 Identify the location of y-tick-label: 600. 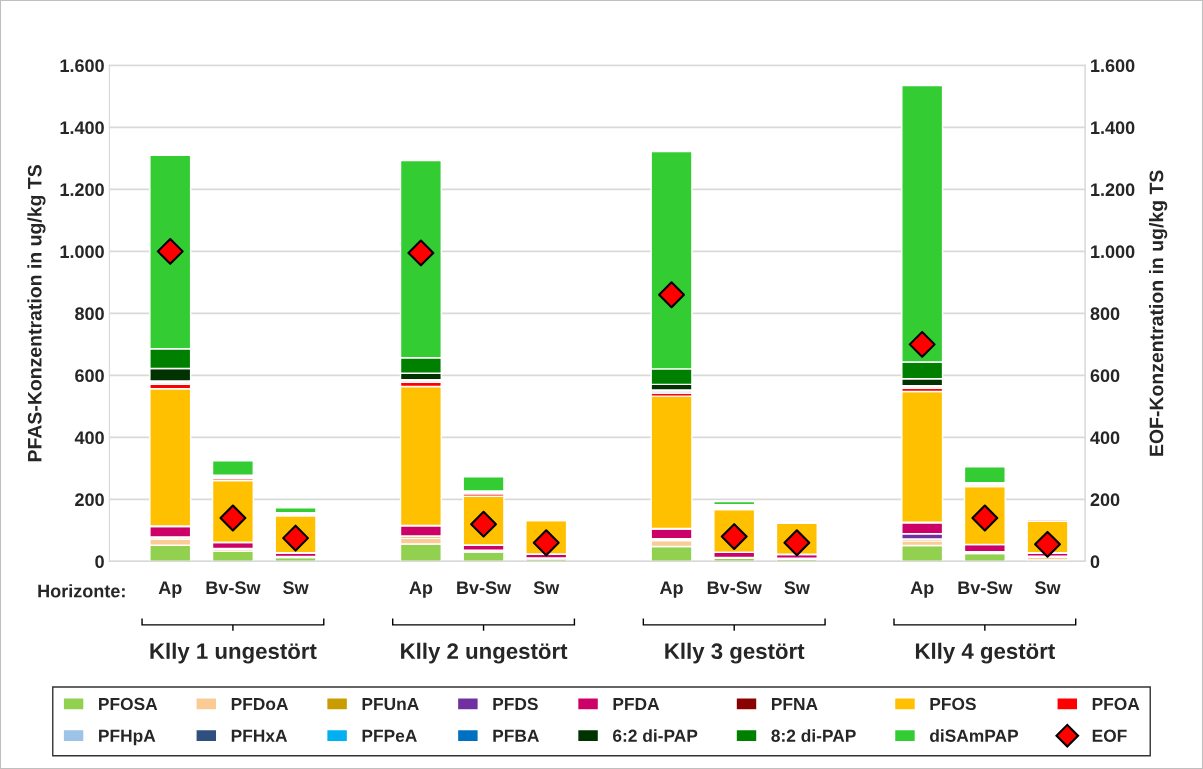
(89, 376).